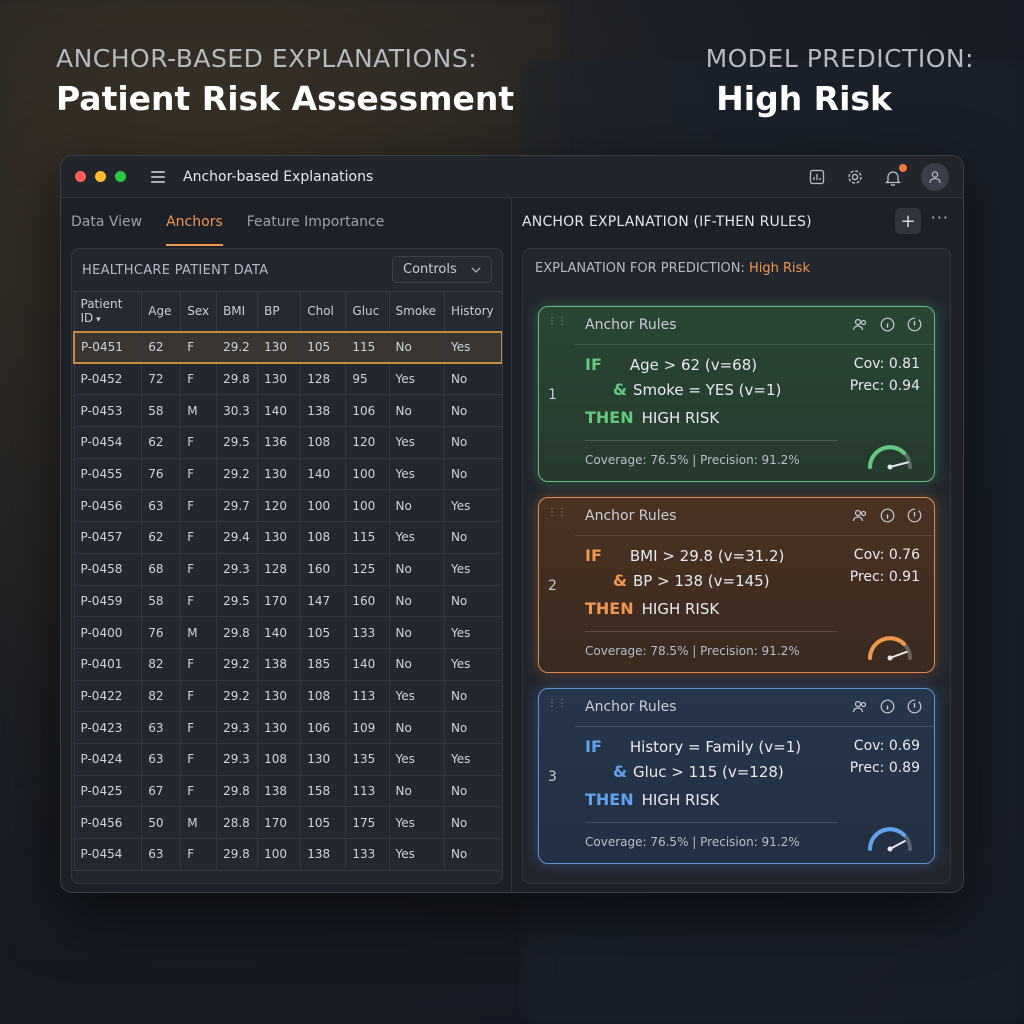  Describe the element at coordinates (120, 176) in the screenshot. I see `maximize-window-button` at that location.